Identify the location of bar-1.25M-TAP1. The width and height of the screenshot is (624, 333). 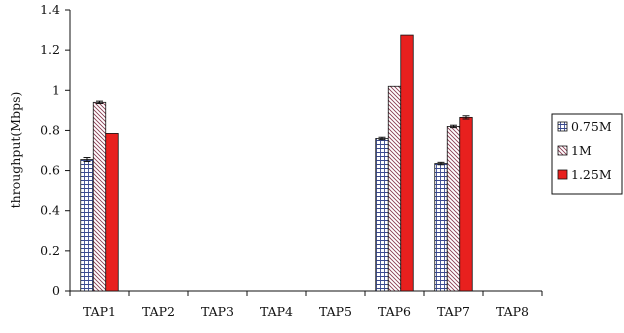
(112, 212).